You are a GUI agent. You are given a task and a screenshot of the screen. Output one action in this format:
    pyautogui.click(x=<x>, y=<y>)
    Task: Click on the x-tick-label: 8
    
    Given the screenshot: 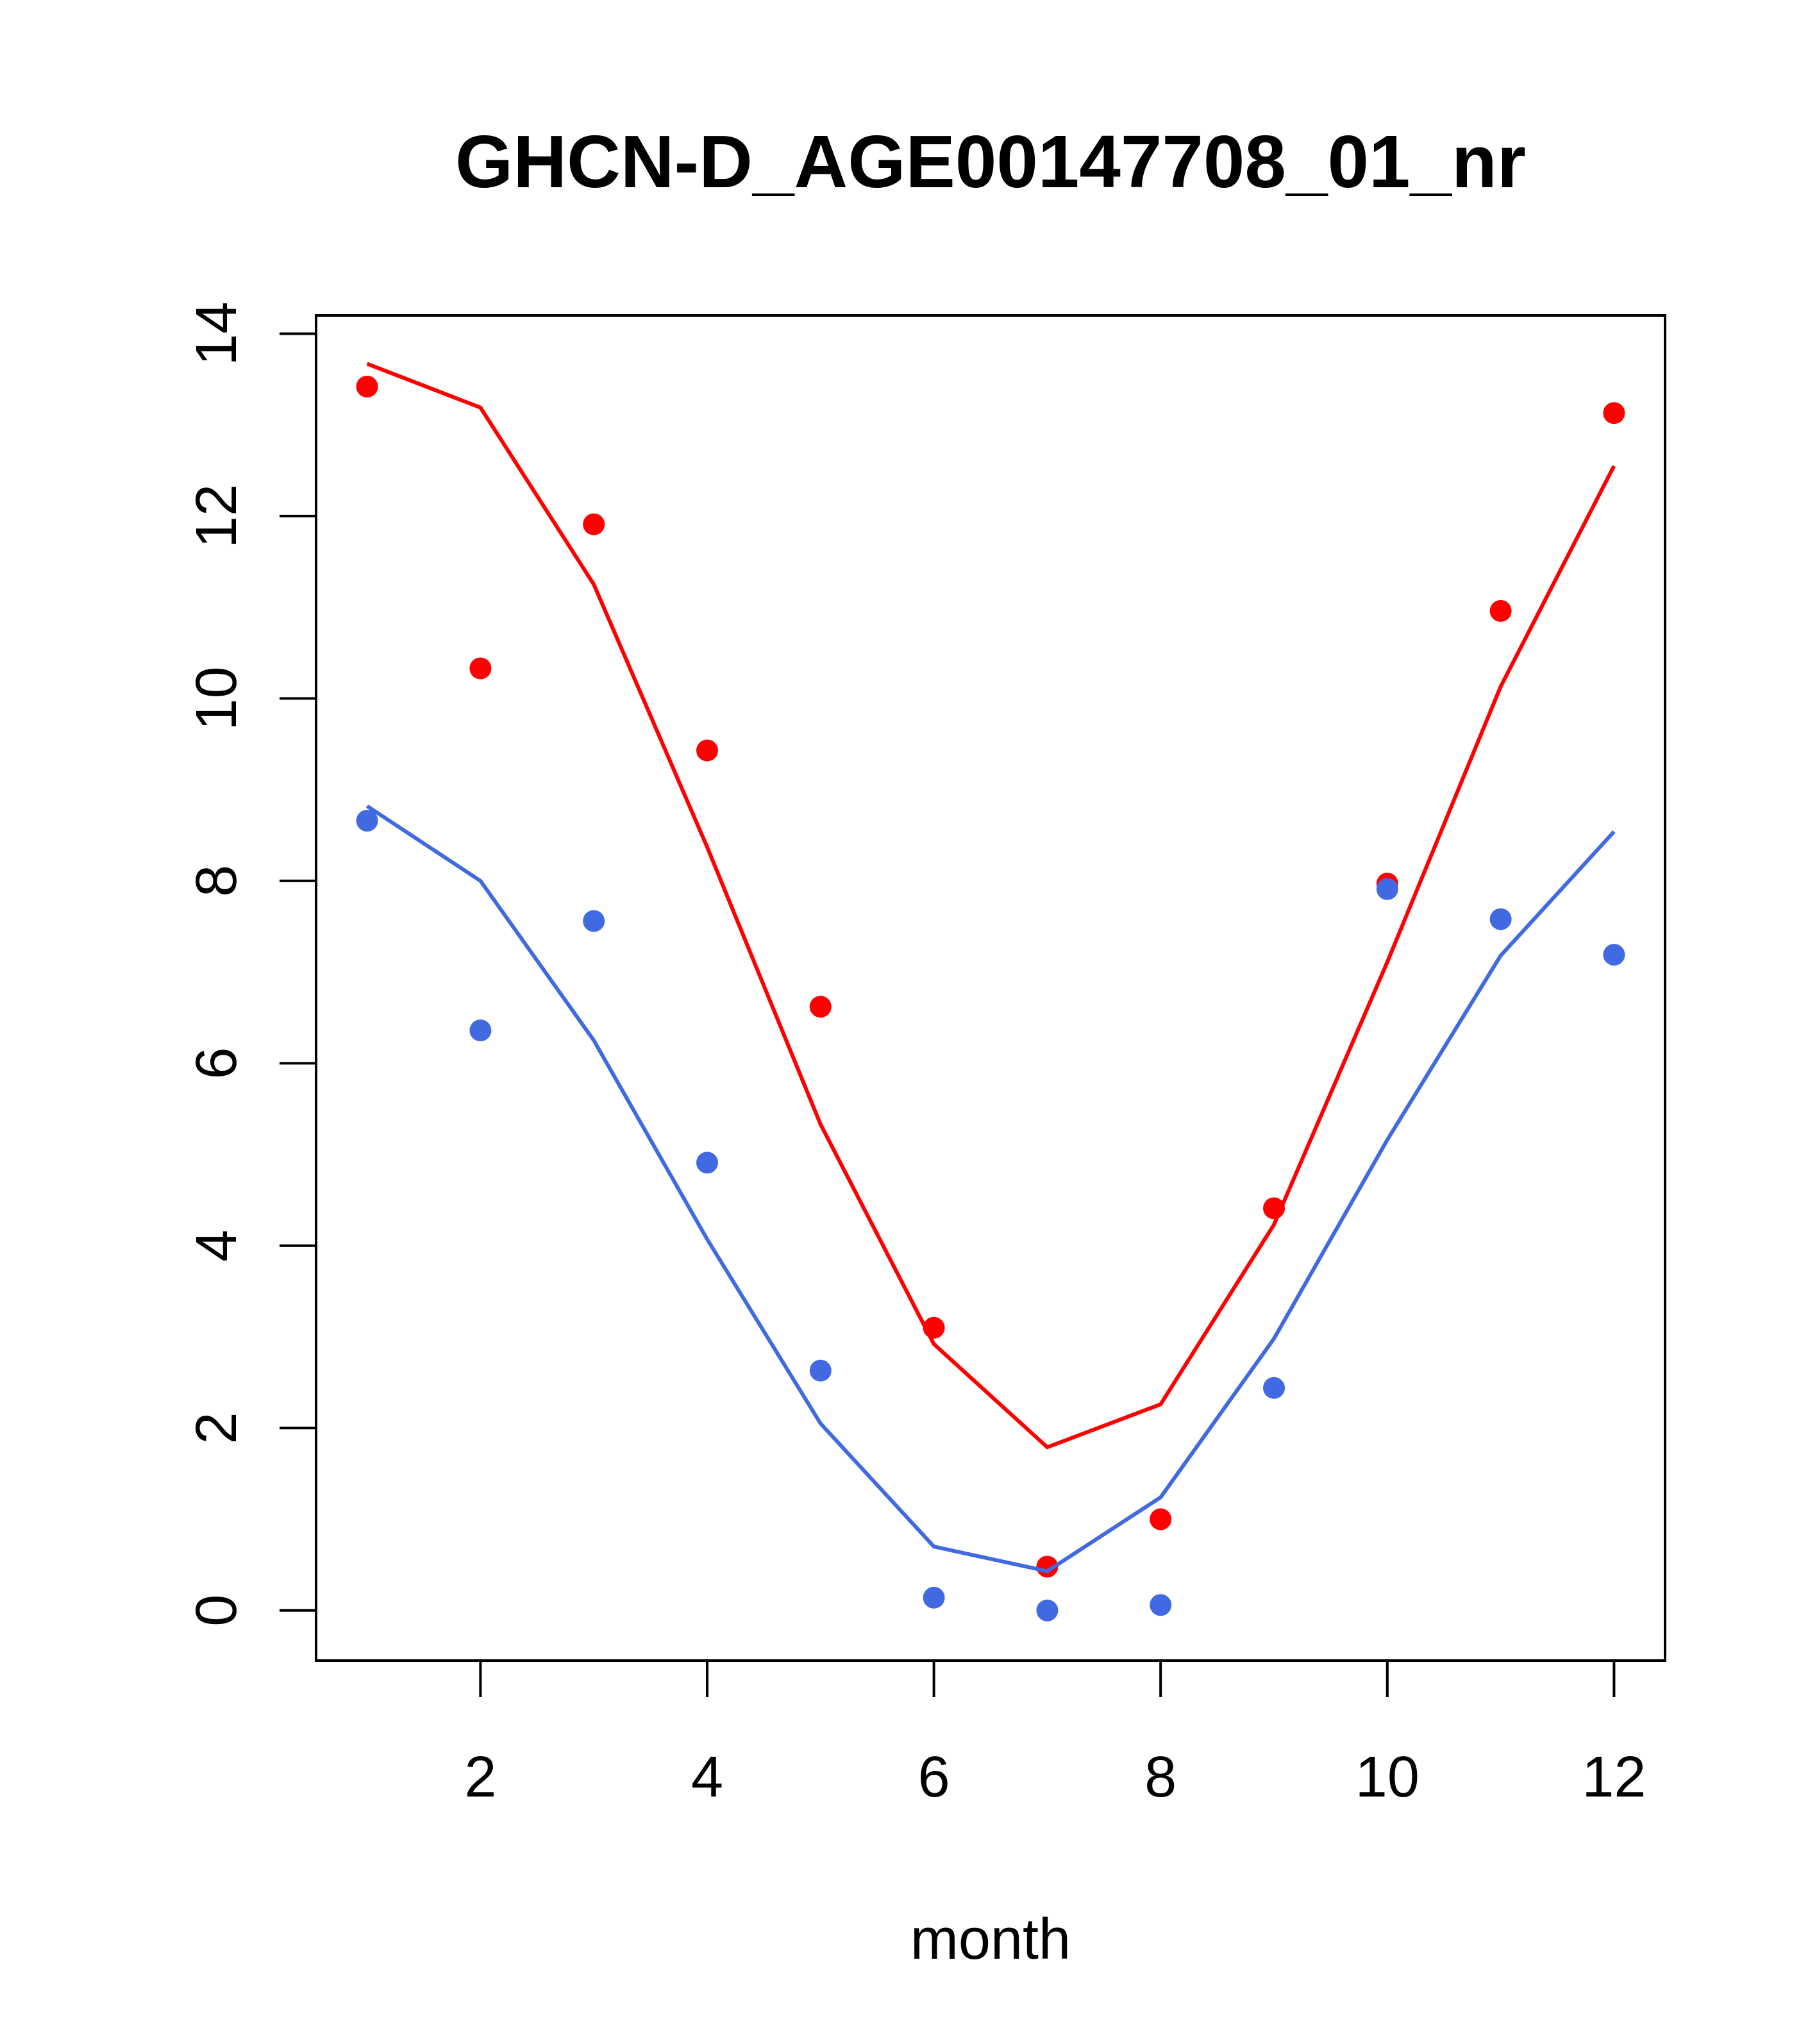 What is the action you would take?
    pyautogui.click(x=1160, y=1777)
    